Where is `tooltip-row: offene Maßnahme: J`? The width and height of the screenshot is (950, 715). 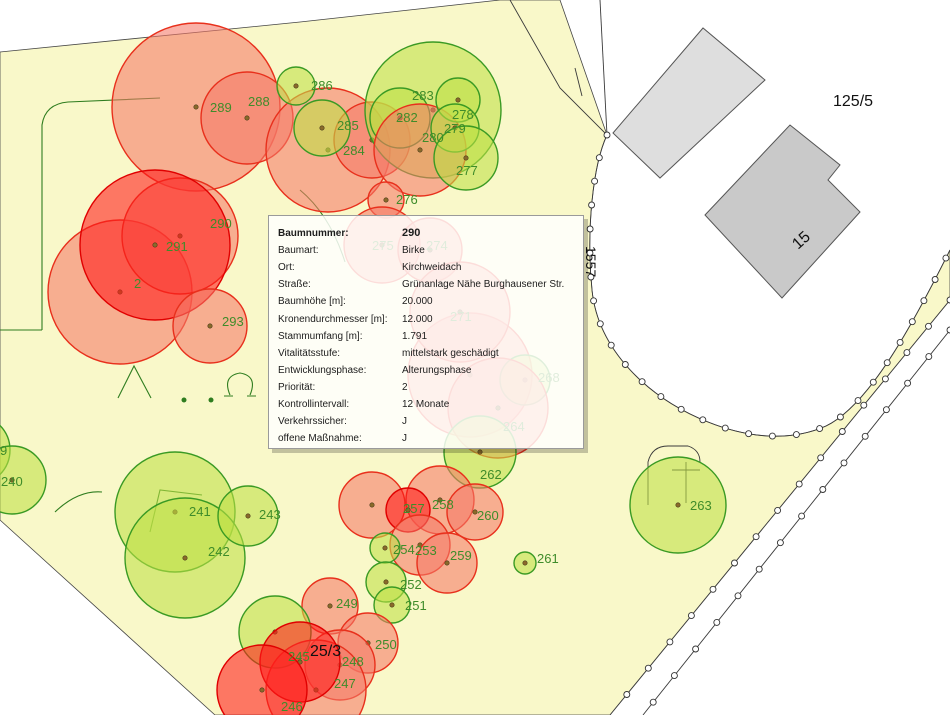
tooltip-row: offene Maßnahme: J is located at coordinates (426, 438).